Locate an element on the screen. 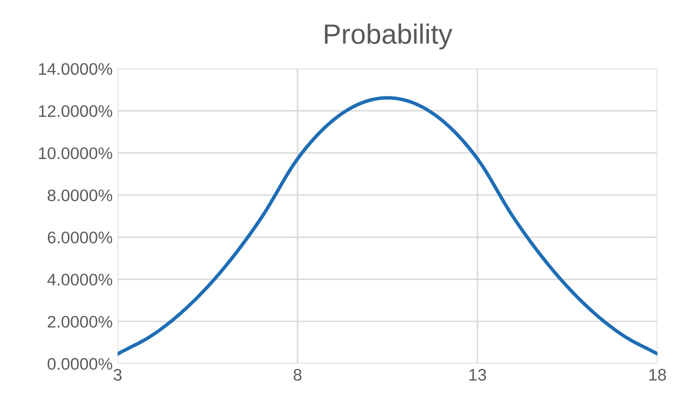 This screenshot has width=692, height=404. y-tick-label: 12.0000% is located at coordinates (75, 111).